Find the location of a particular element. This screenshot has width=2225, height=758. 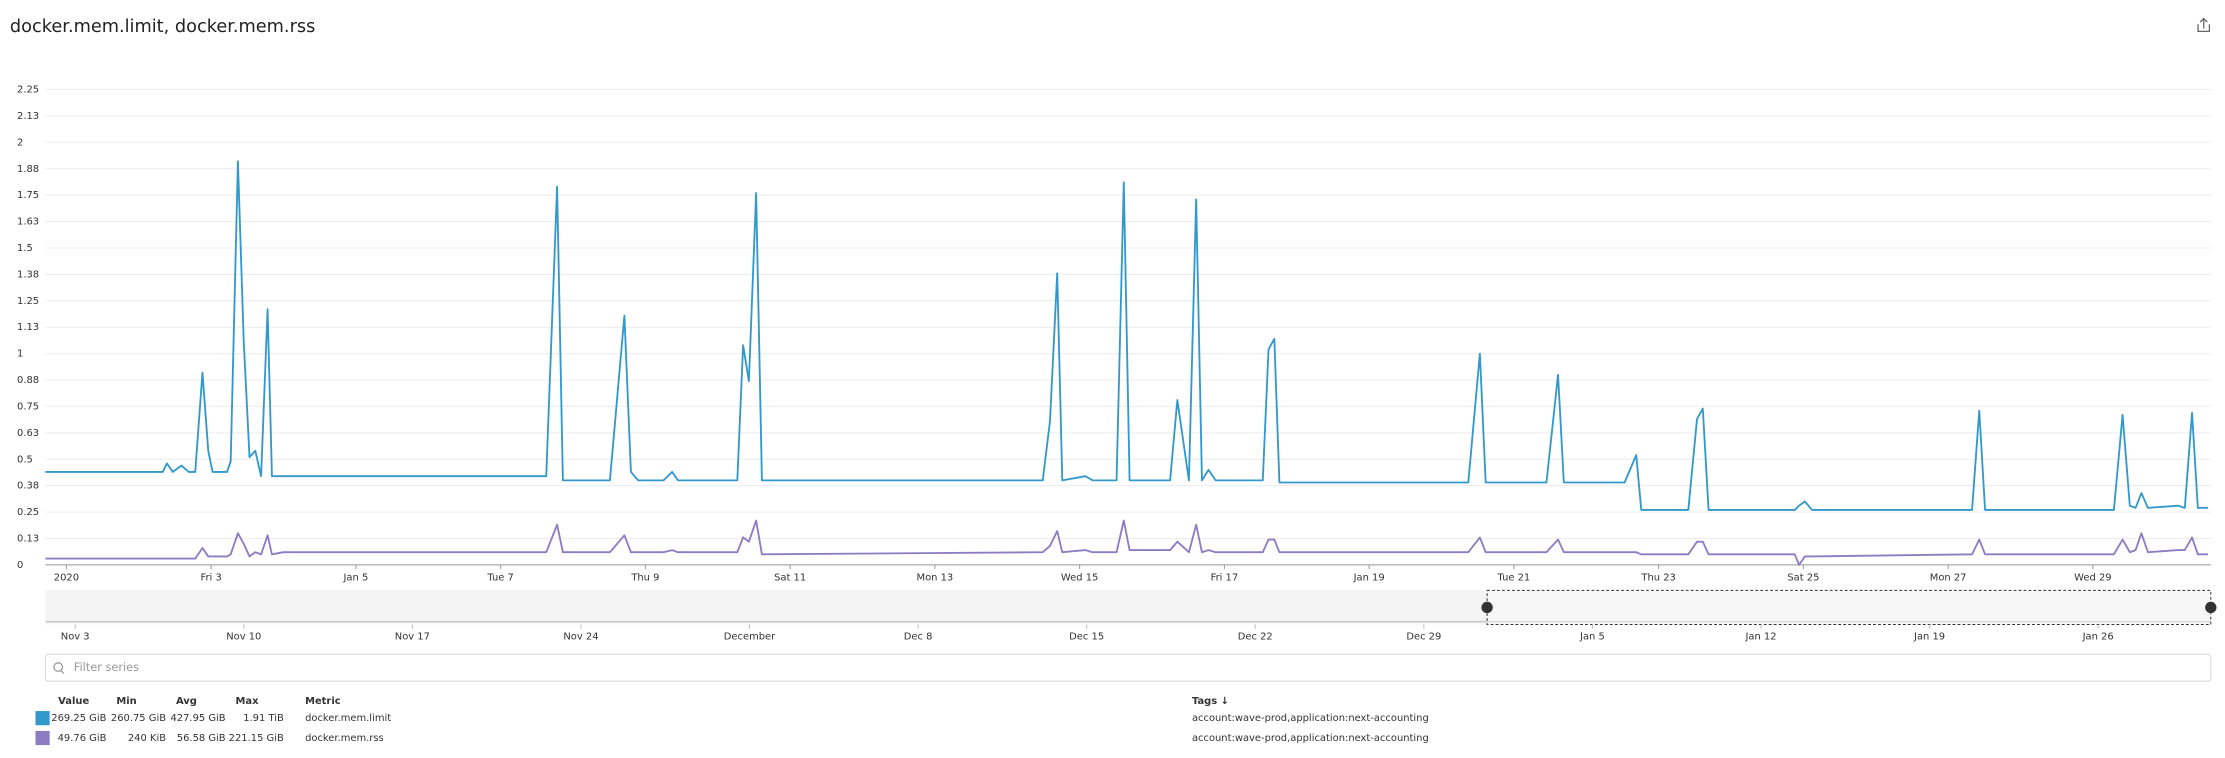

navigator-label: Dec 22 is located at coordinates (1255, 637).